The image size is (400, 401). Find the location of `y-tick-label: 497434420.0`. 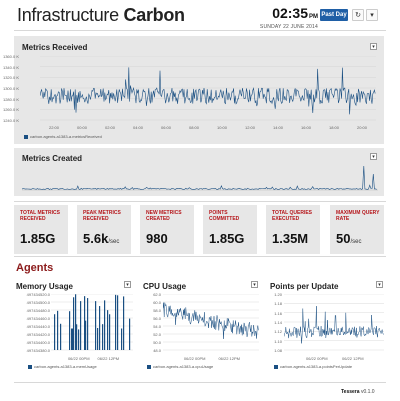

y-tick-label: 497434420.0 is located at coordinates (38, 334).